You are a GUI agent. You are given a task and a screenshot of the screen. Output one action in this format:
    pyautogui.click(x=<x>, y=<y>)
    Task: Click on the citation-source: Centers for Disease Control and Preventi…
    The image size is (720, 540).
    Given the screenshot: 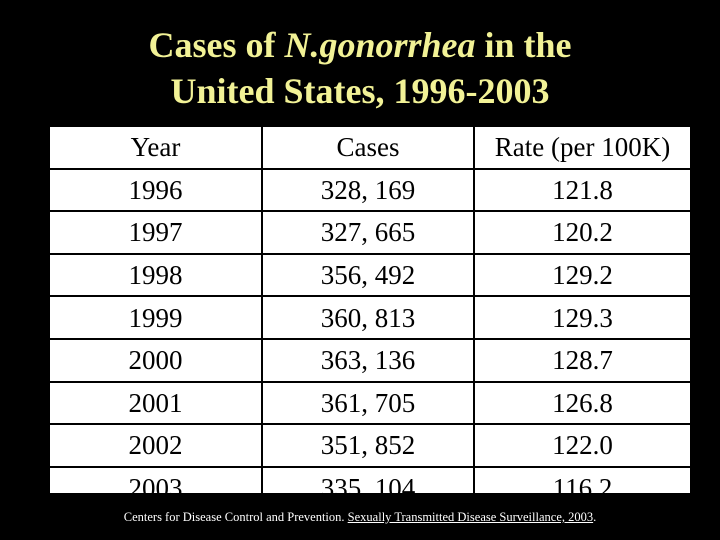 What is the action you would take?
    pyautogui.click(x=235, y=517)
    